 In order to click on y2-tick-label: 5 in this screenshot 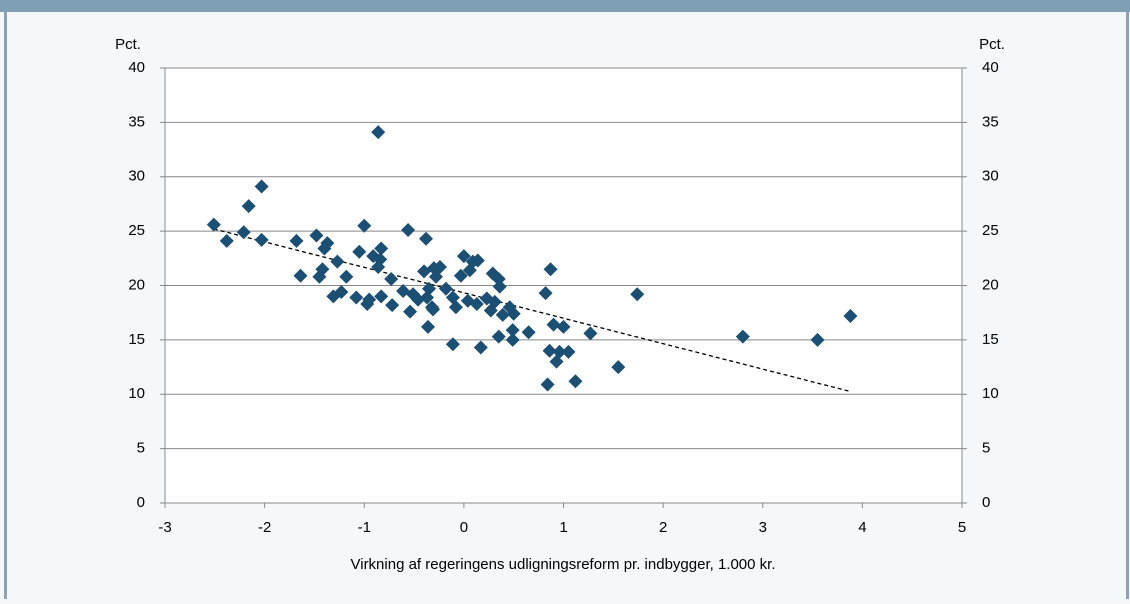, I will do `click(986, 448)`.